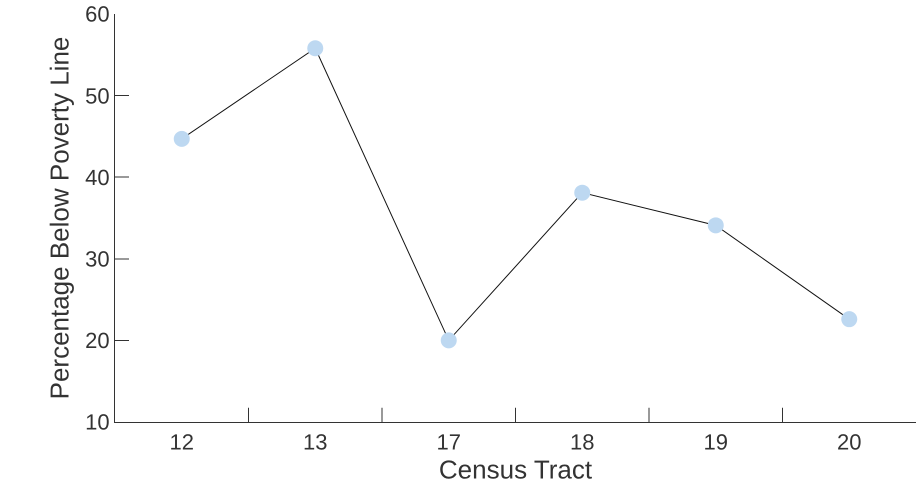 The height and width of the screenshot is (494, 918). Describe the element at coordinates (448, 441) in the screenshot. I see `x-tick-label: 17` at that location.